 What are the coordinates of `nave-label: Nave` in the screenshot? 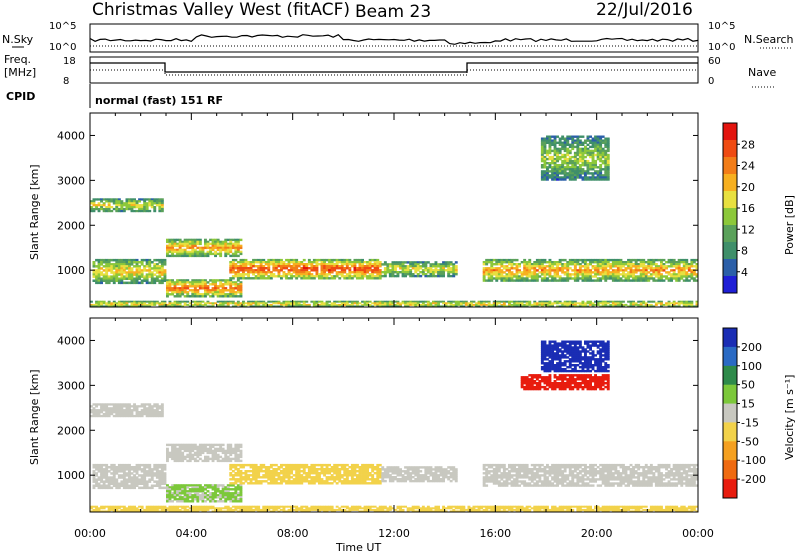 It's located at (762, 72).